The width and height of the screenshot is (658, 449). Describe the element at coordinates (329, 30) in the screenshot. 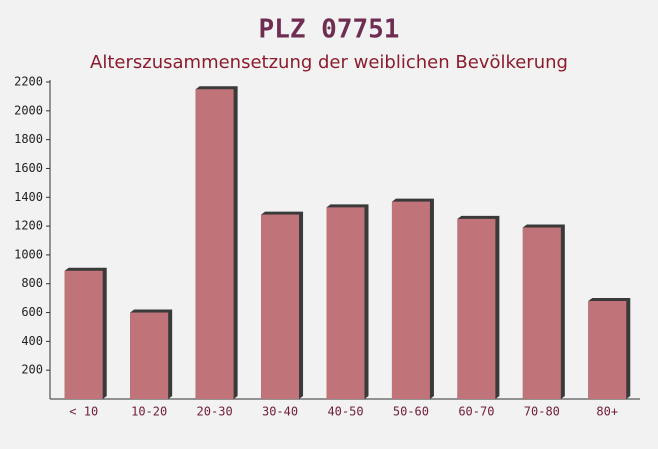

I see `chart-title: PLZ 07751` at that location.